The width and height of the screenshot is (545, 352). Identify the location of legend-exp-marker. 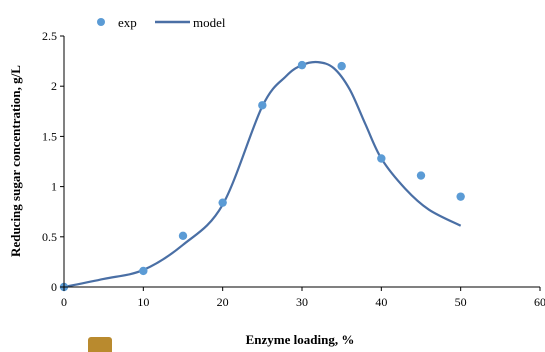
(101, 22).